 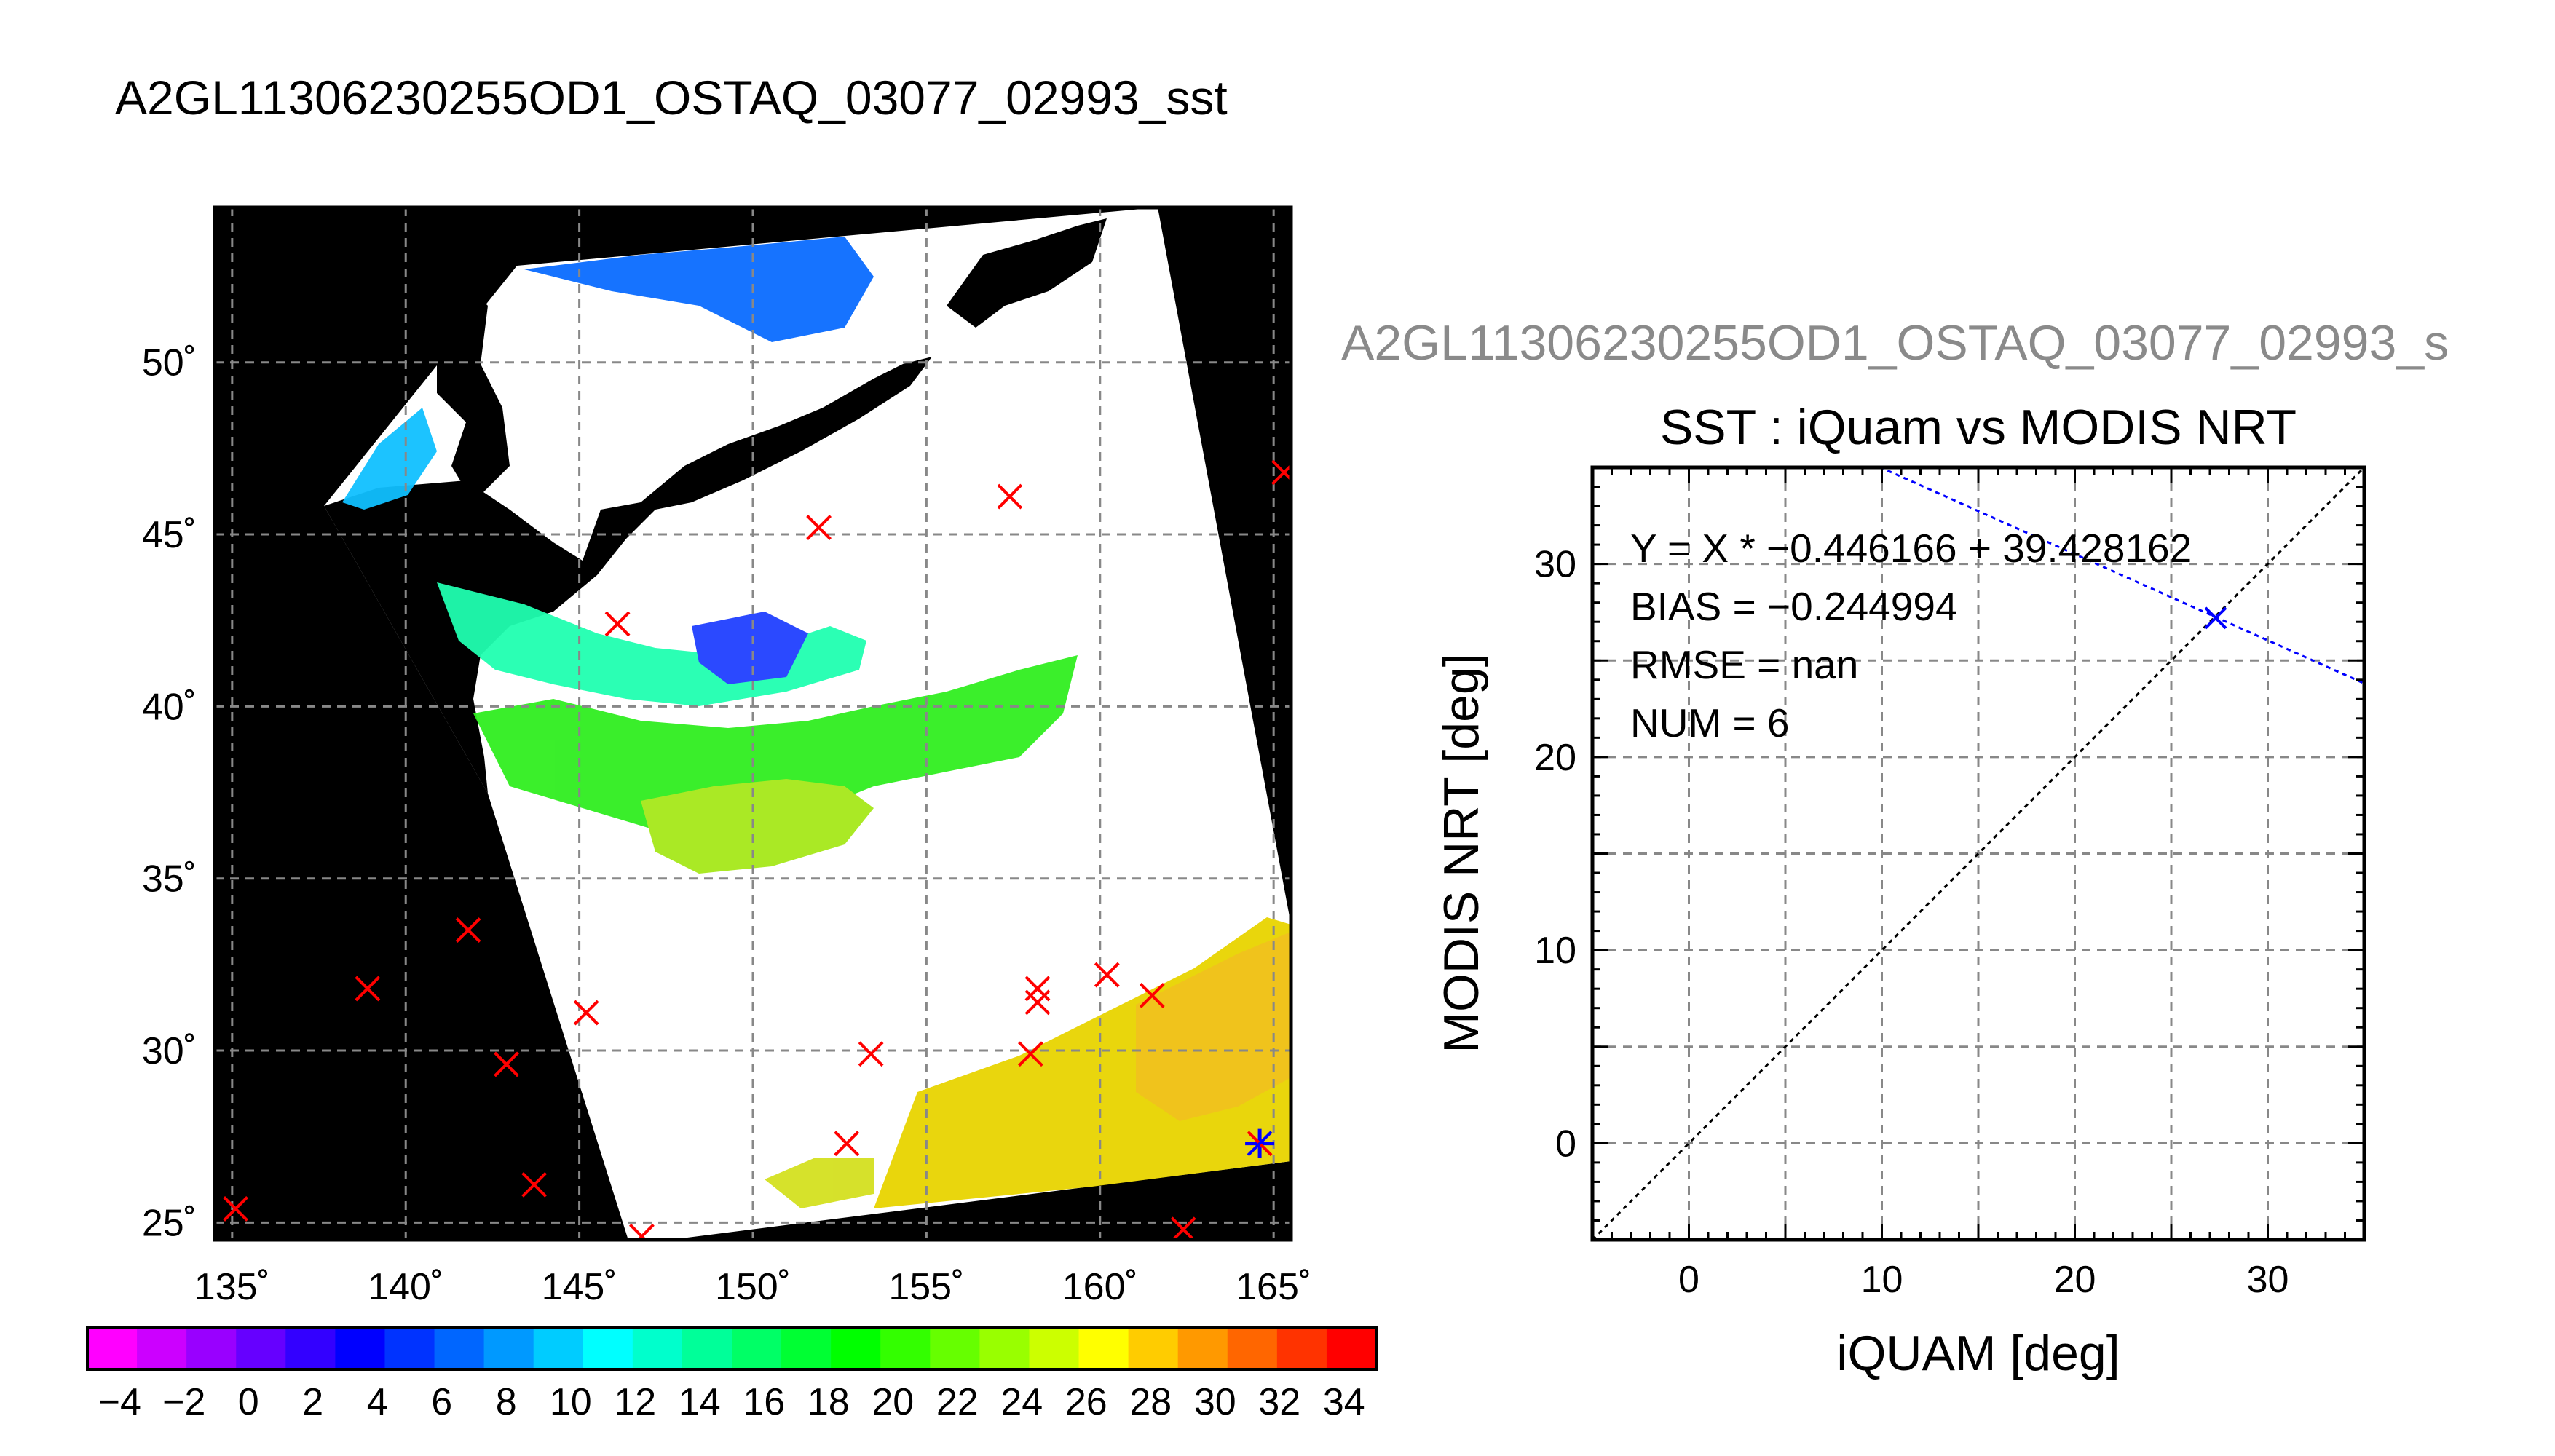 I want to click on colorbar-tick-label: 18, so click(x=828, y=1402).